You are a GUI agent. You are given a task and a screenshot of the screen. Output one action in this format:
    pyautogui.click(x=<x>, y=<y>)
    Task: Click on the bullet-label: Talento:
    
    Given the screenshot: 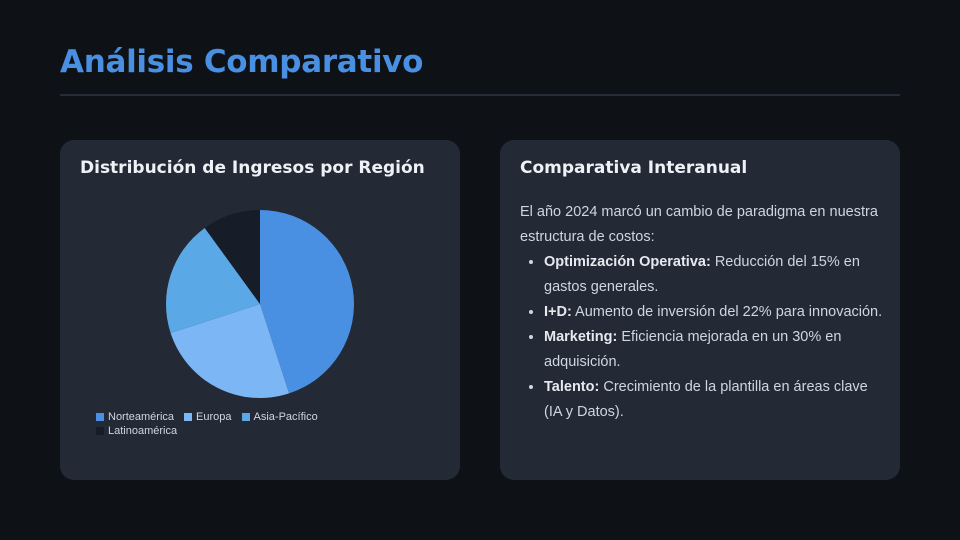 What is the action you would take?
    pyautogui.click(x=572, y=387)
    